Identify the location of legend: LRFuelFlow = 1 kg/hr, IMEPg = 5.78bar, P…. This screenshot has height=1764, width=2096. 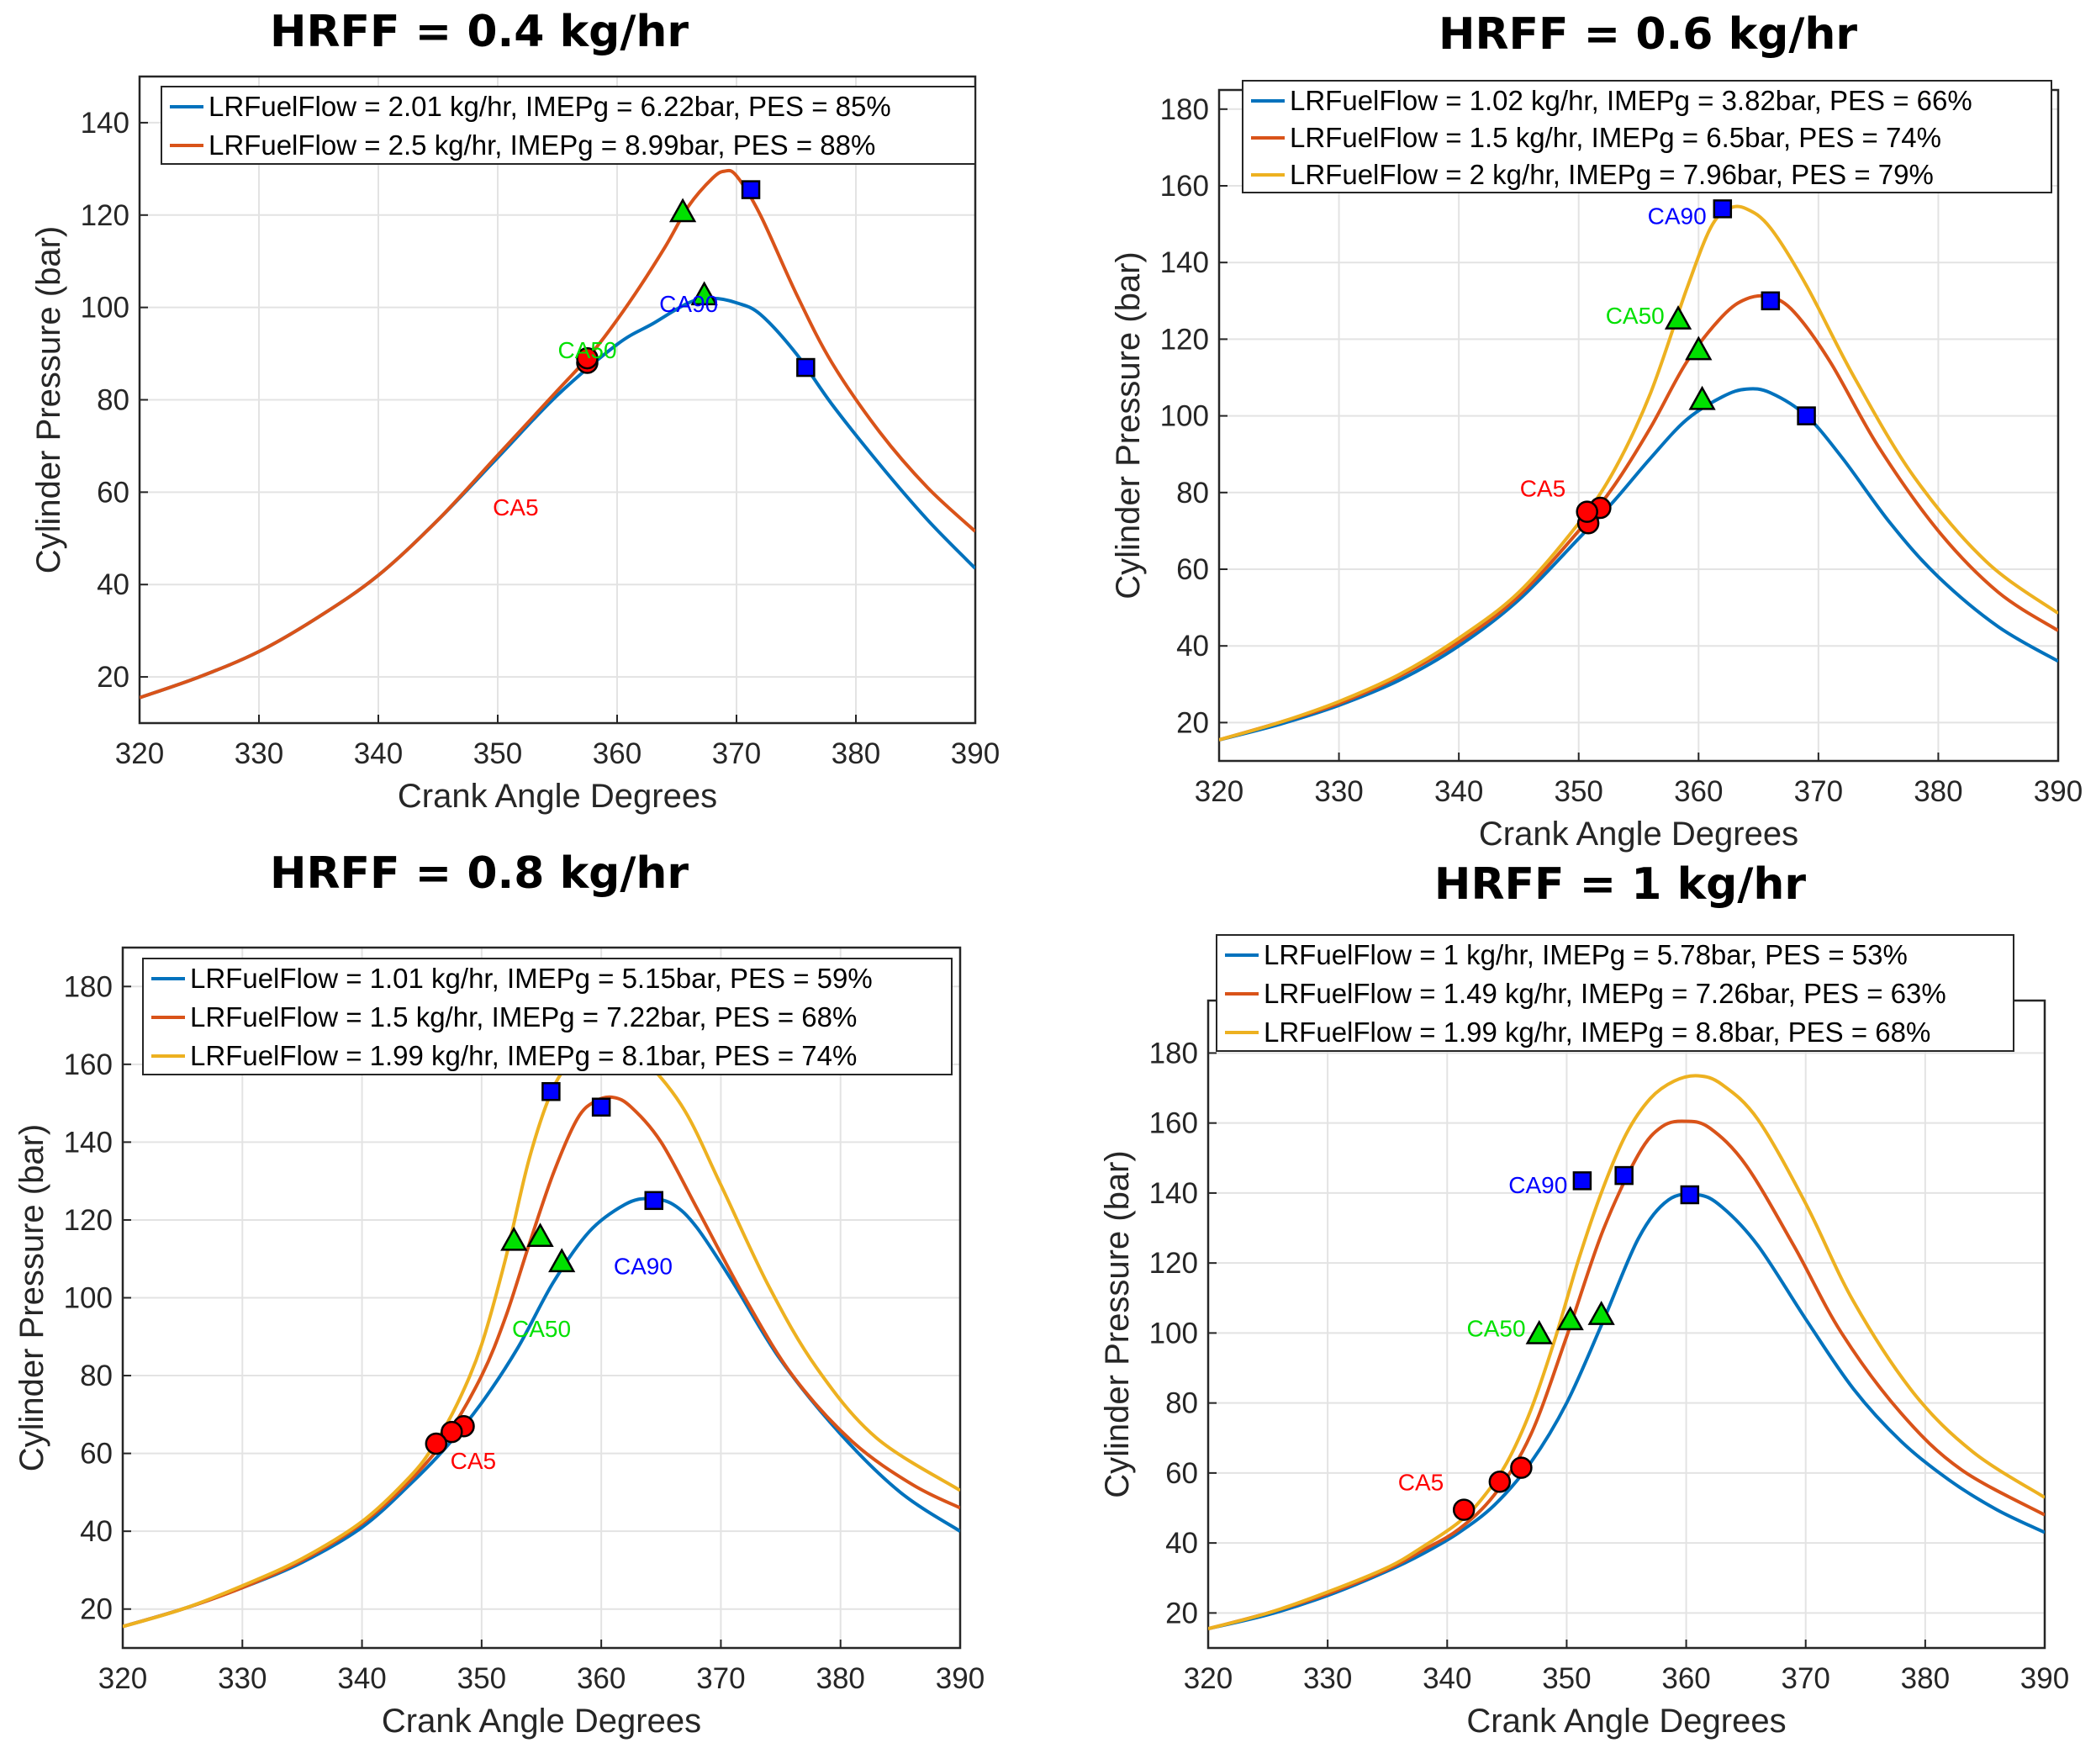
(1615, 993).